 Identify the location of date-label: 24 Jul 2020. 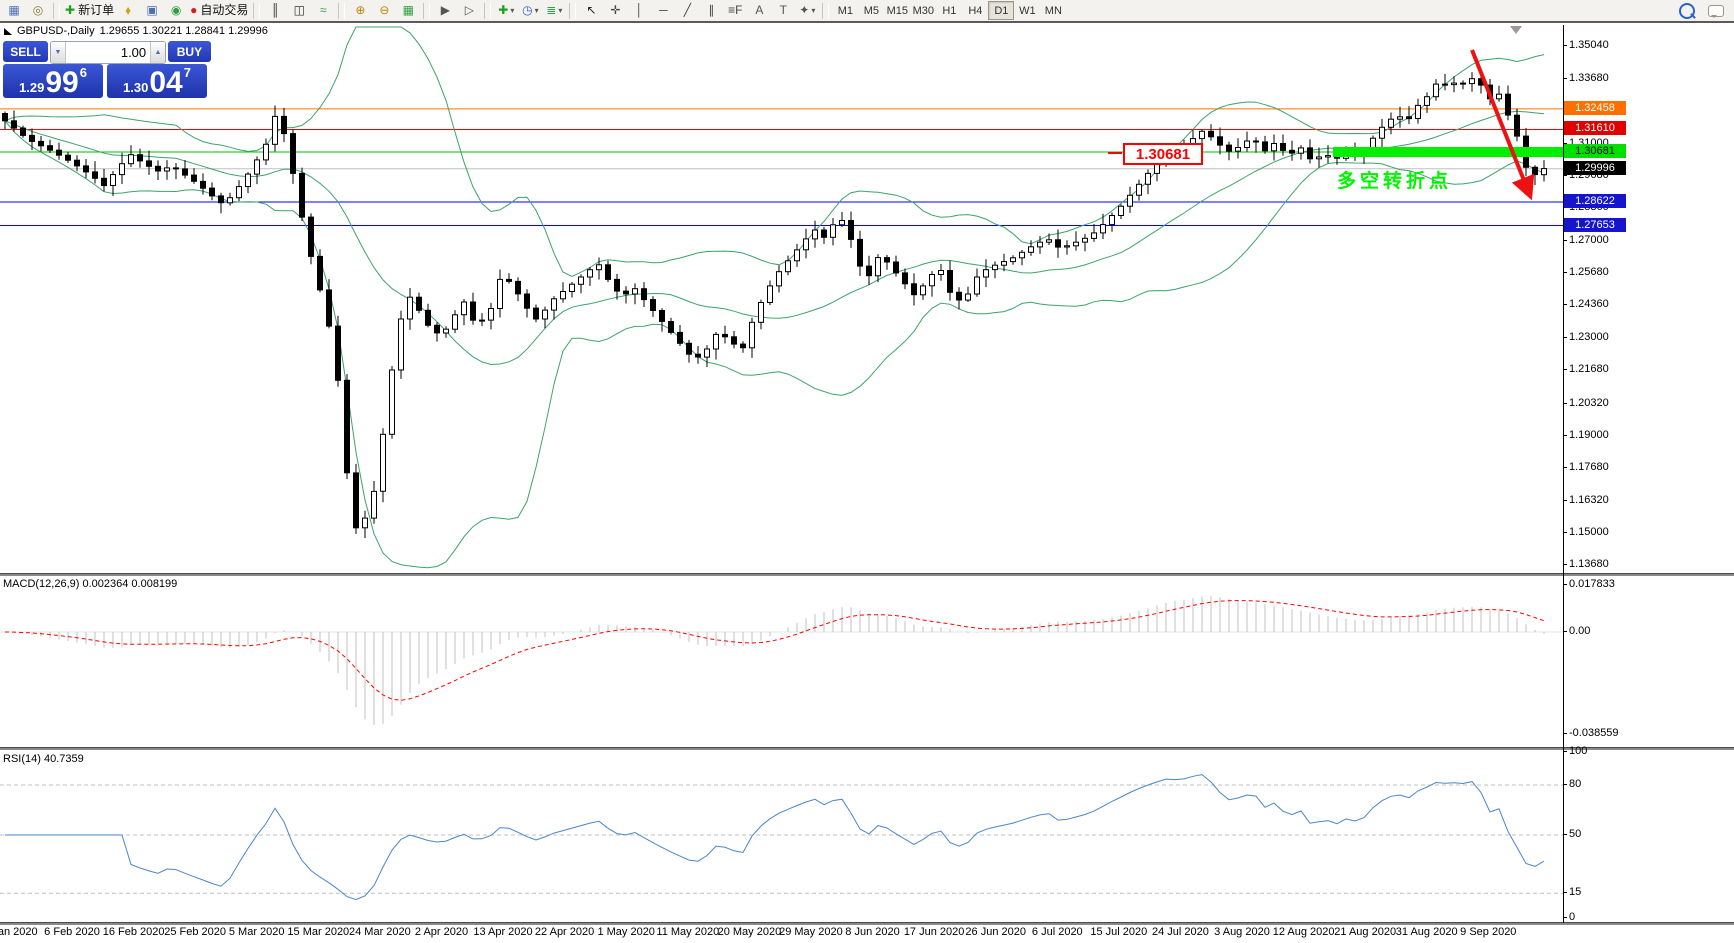
(1180, 932).